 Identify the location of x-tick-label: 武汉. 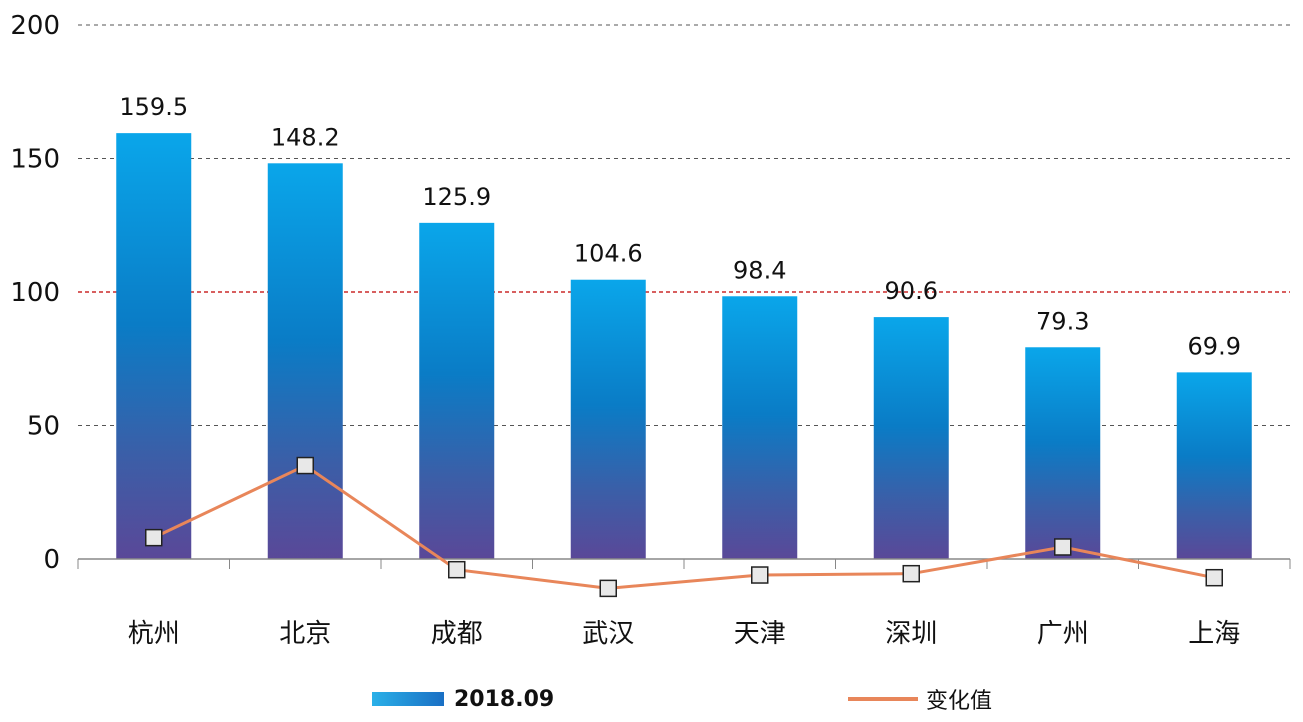
(608, 634).